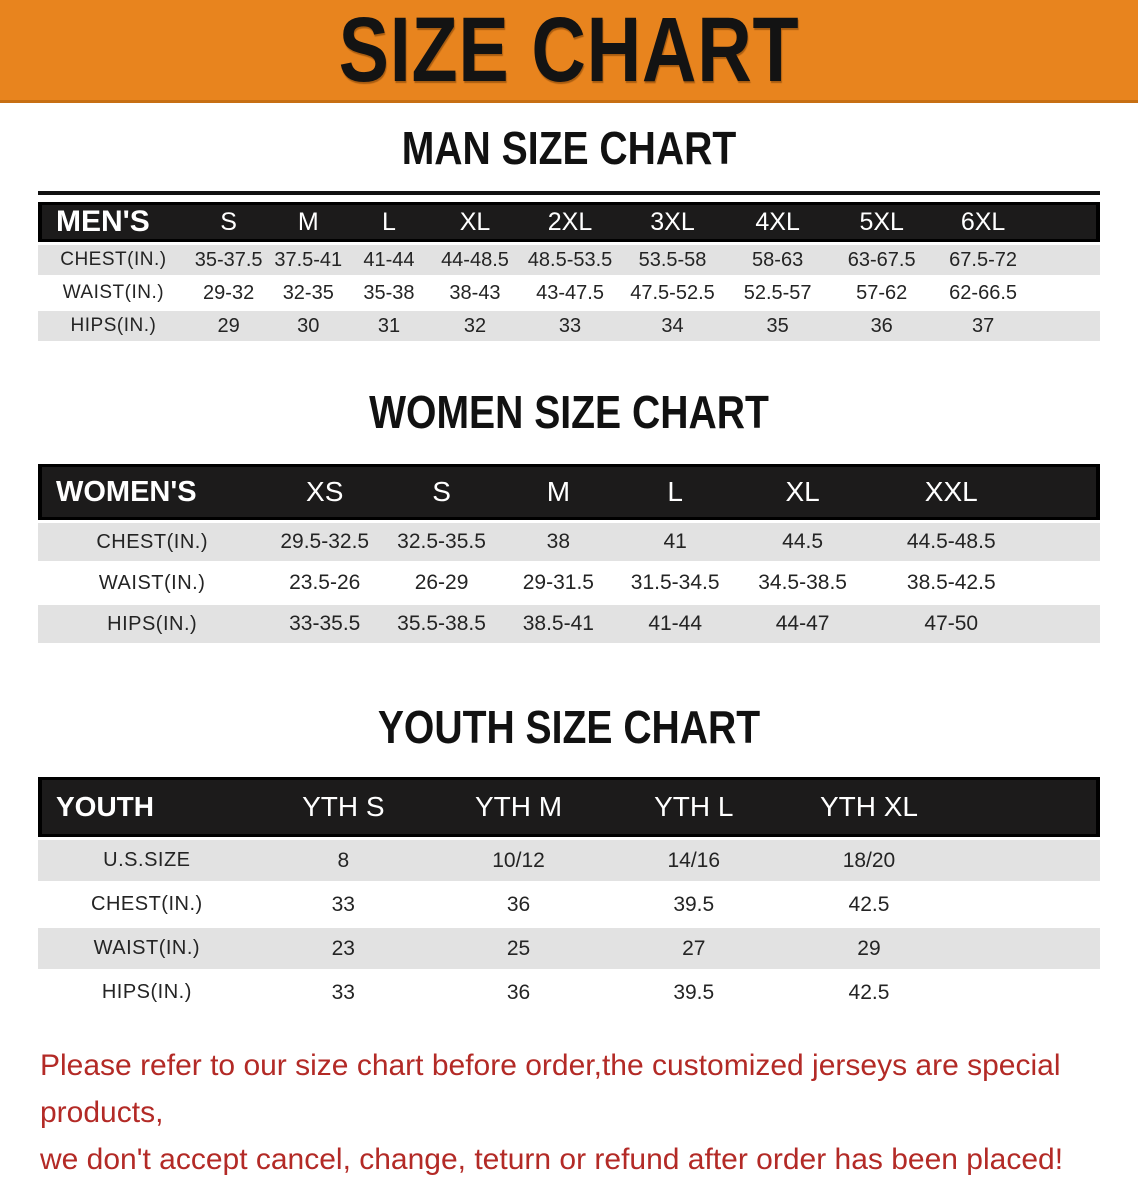 The height and width of the screenshot is (1183, 1138). Describe the element at coordinates (389, 293) in the screenshot. I see `size-value-cell: 35-38` at that location.